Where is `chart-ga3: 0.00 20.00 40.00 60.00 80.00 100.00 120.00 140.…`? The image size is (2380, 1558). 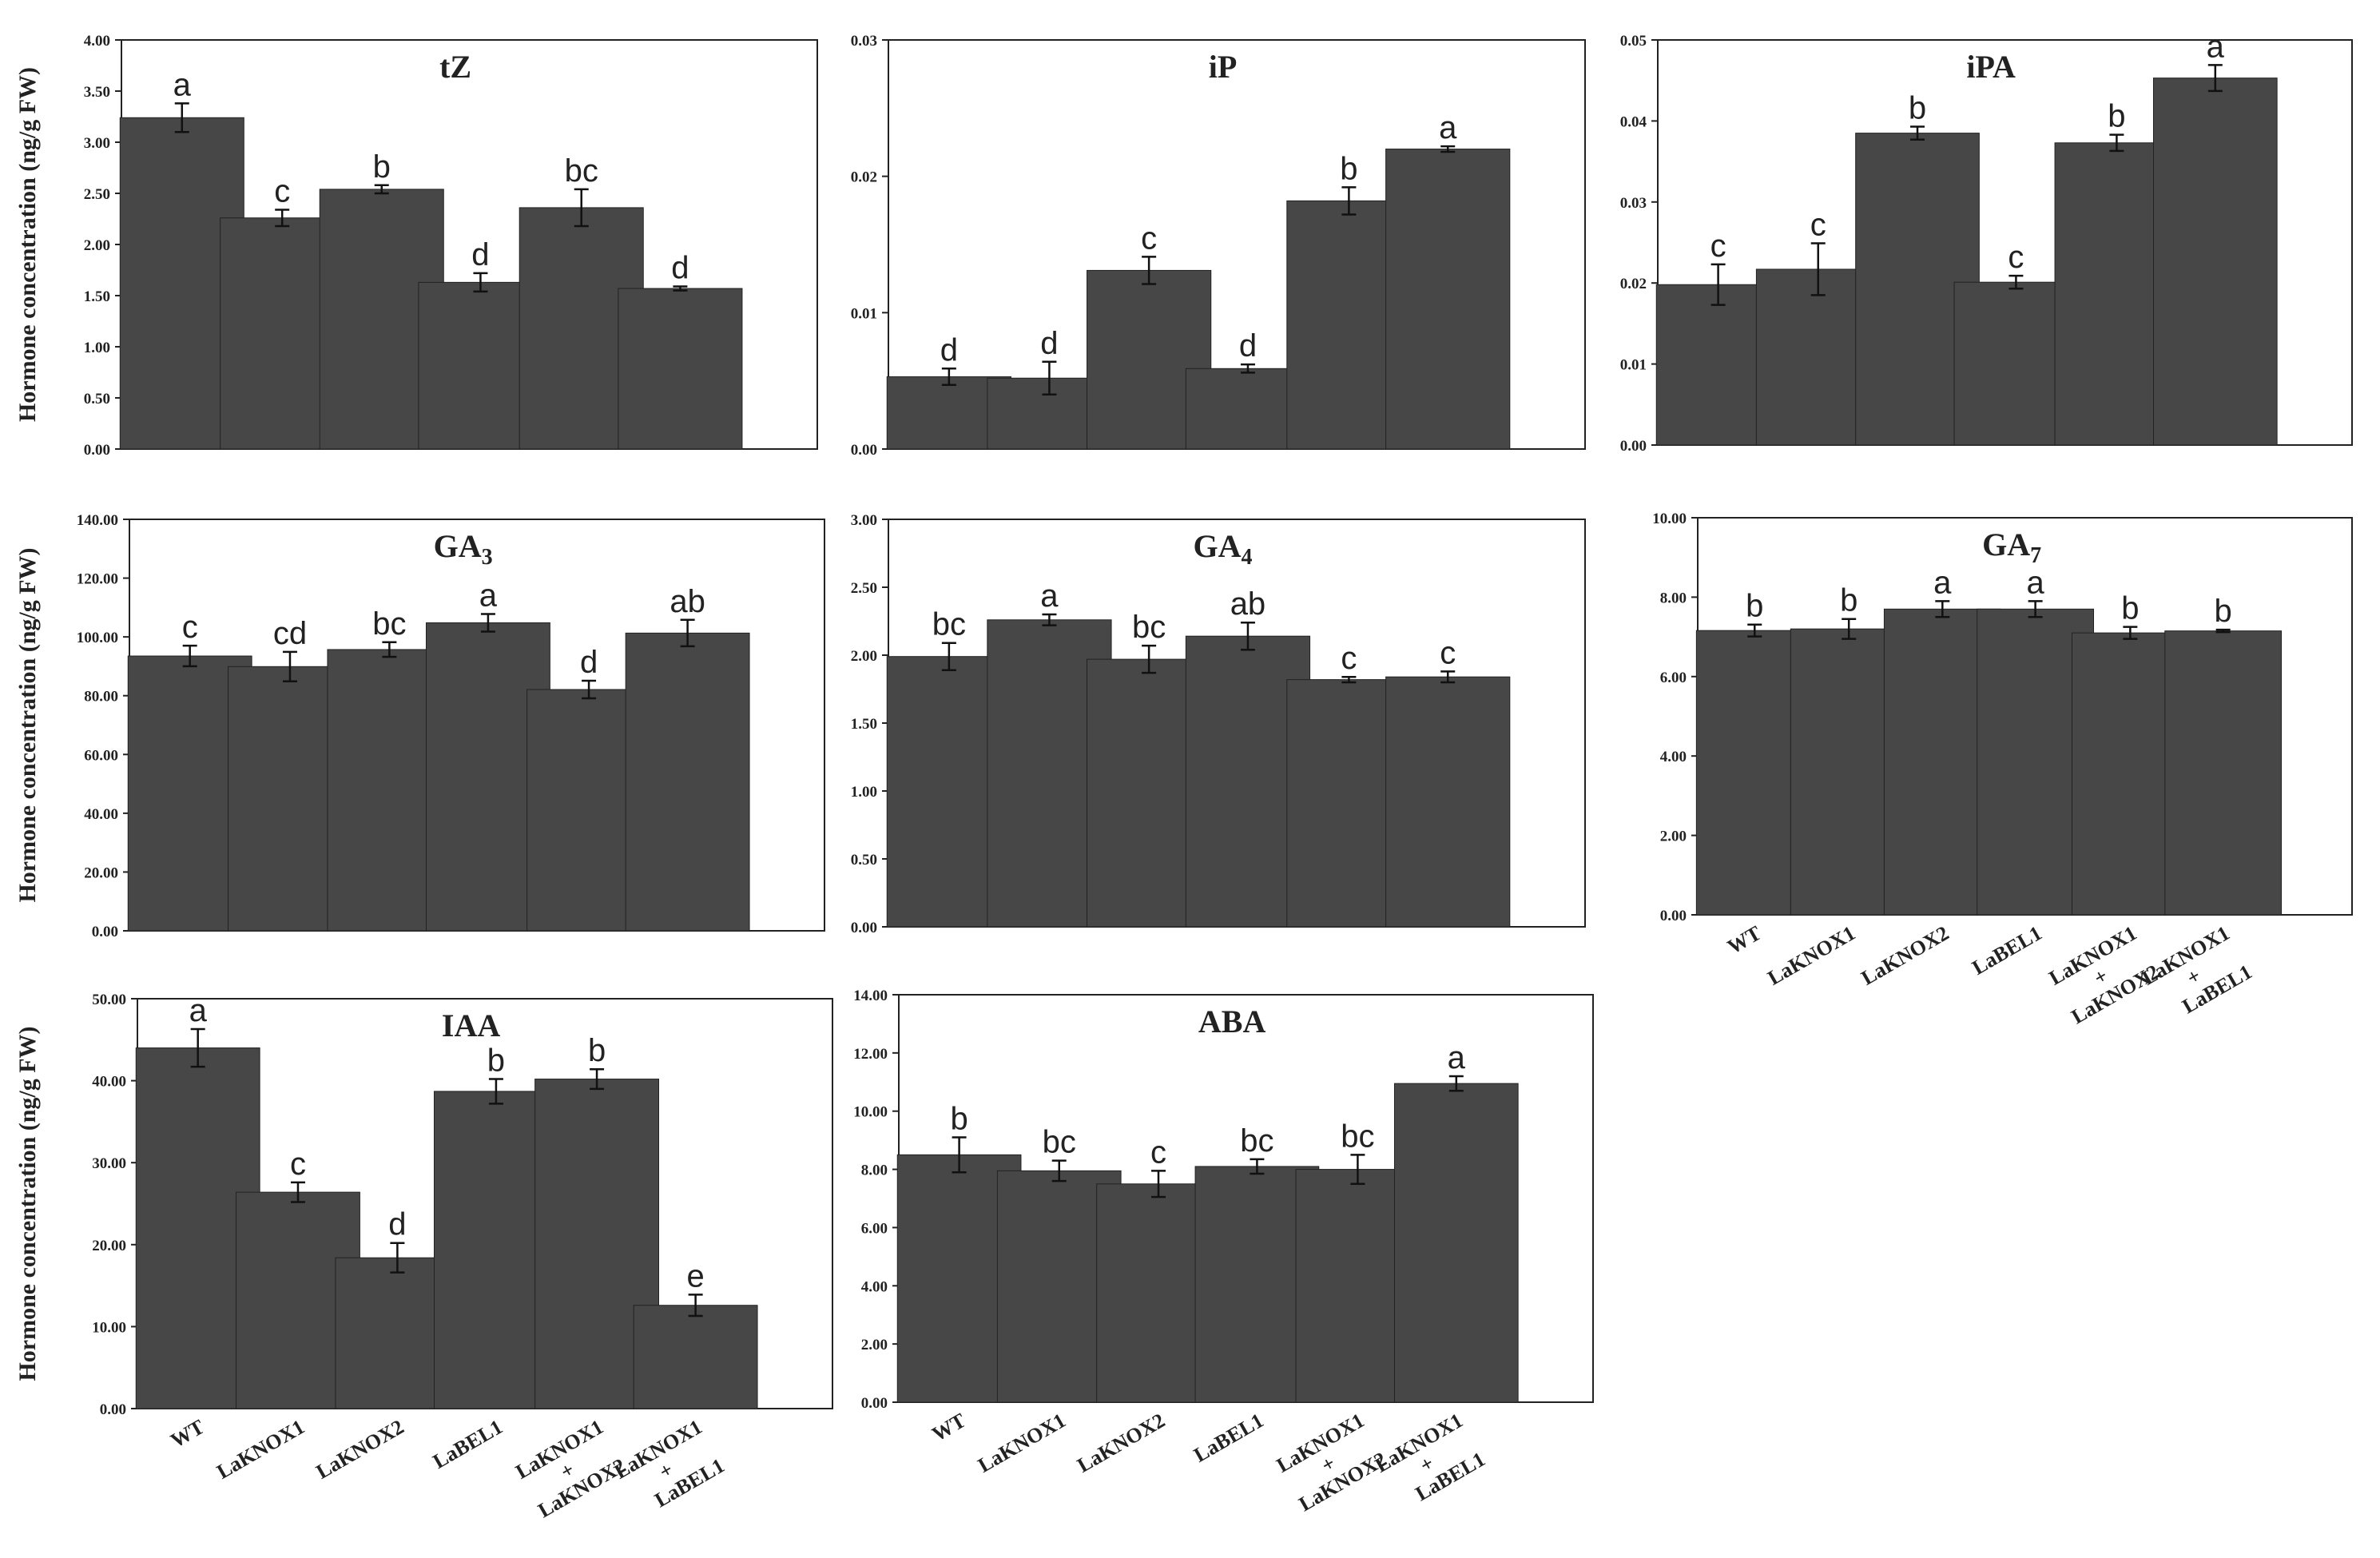
chart-ga3: 0.00 20.00 40.00 60.00 80.00 100.00 120.00 140.… is located at coordinates (419, 726).